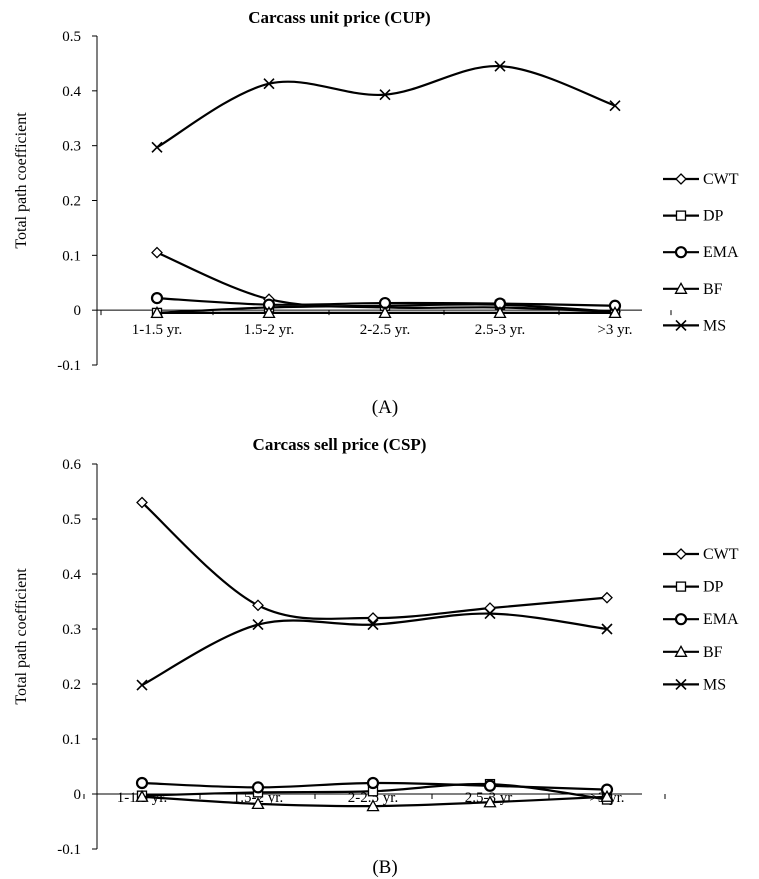 This screenshot has width=759, height=879. What do you see at coordinates (157, 330) in the screenshot?
I see `x-tick-label: 1-1.5 yr.` at bounding box center [157, 330].